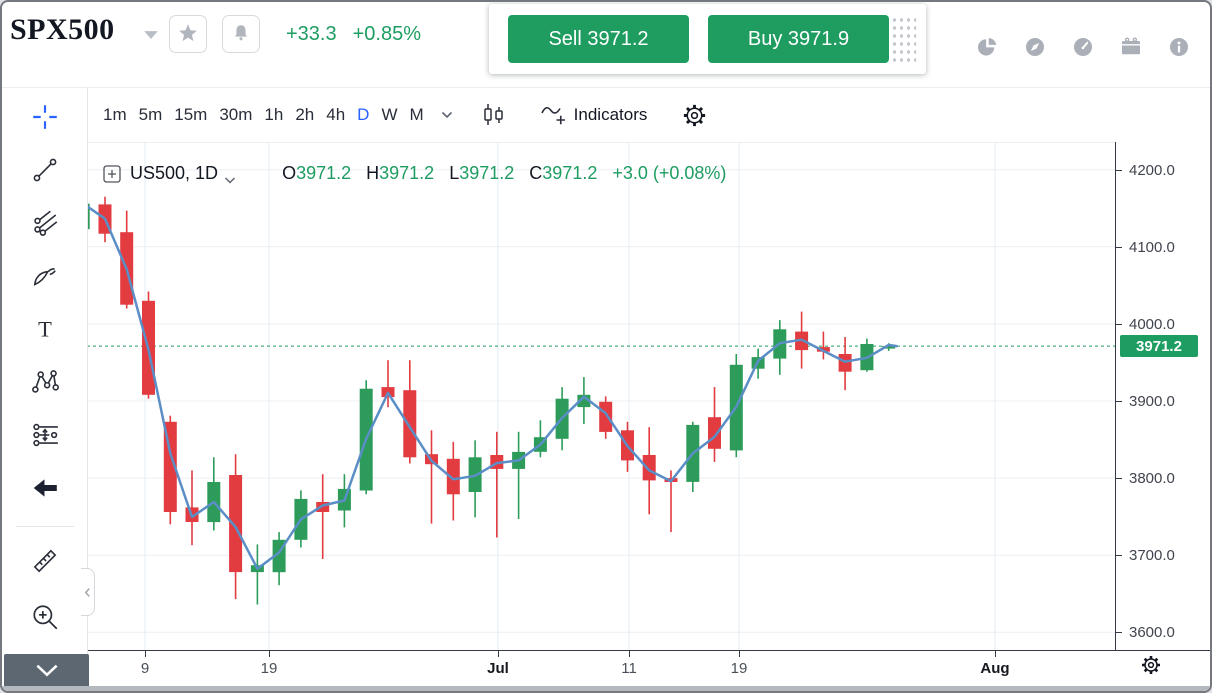 The image size is (1212, 693). What do you see at coordinates (1152, 401) in the screenshot?
I see `price-tick-label: 3900.0` at bounding box center [1152, 401].